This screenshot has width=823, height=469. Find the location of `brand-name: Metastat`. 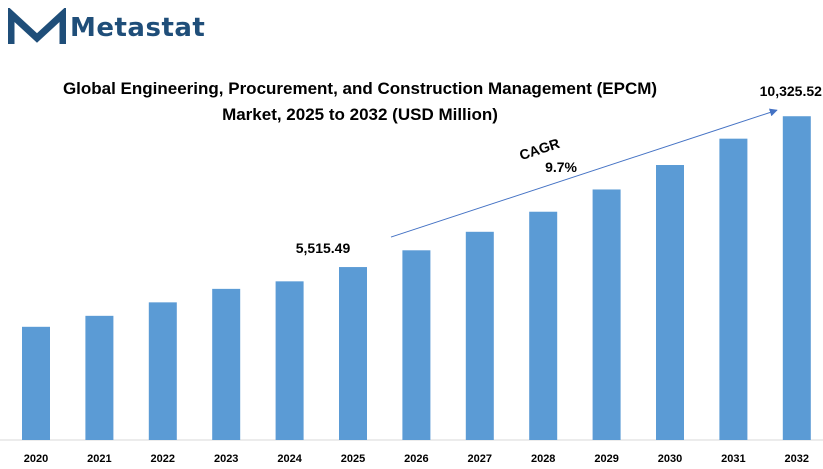

brand-name: Metastat is located at coordinates (138, 28).